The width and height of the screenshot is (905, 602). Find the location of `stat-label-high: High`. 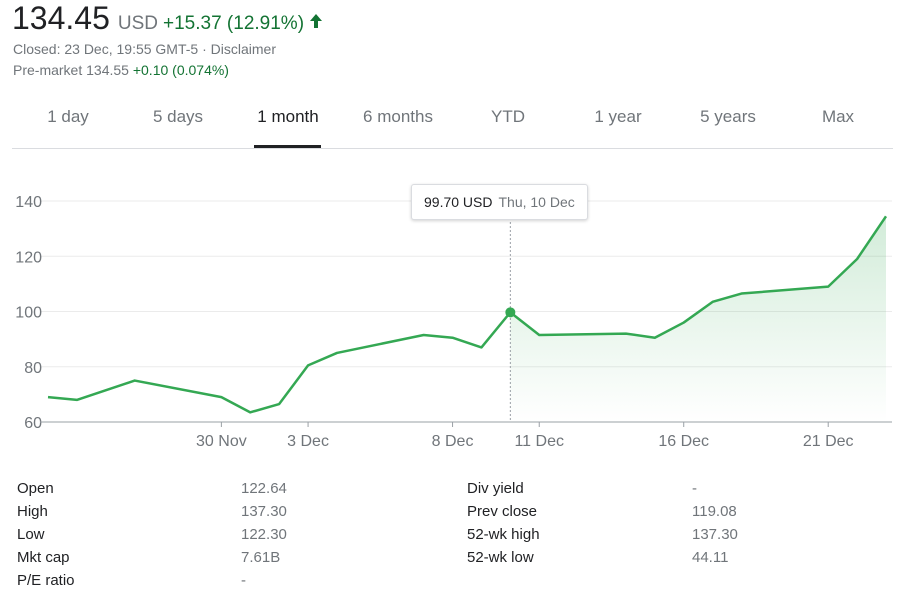

stat-label-high: High is located at coordinates (32, 511).